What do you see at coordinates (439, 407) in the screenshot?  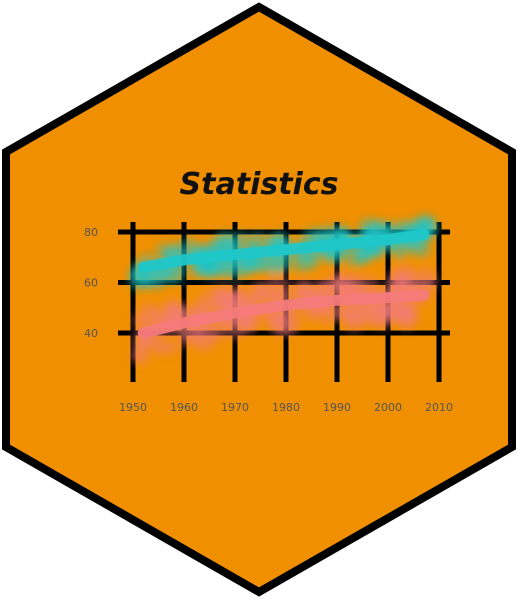 I see `x-tick-label: 2010` at bounding box center [439, 407].